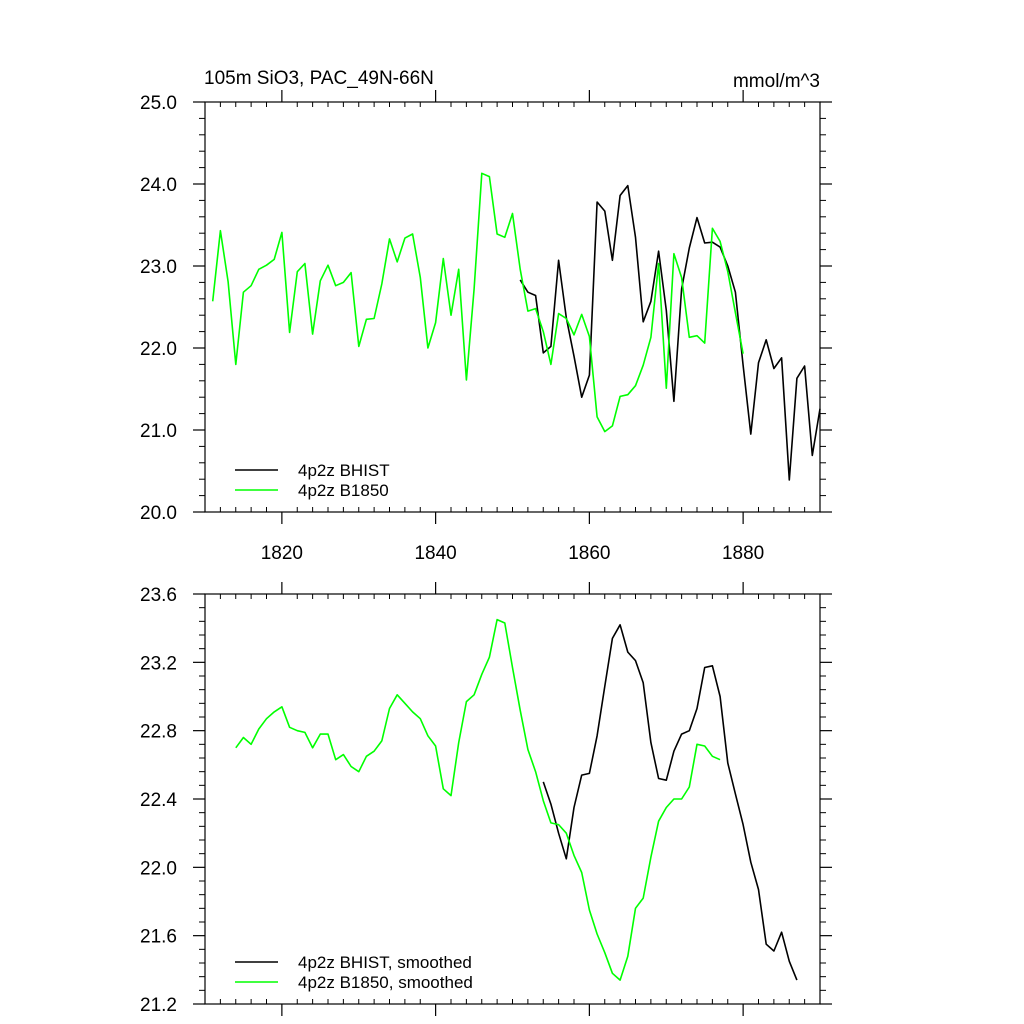  What do you see at coordinates (776, 81) in the screenshot?
I see `title-right: mmol/m^3` at bounding box center [776, 81].